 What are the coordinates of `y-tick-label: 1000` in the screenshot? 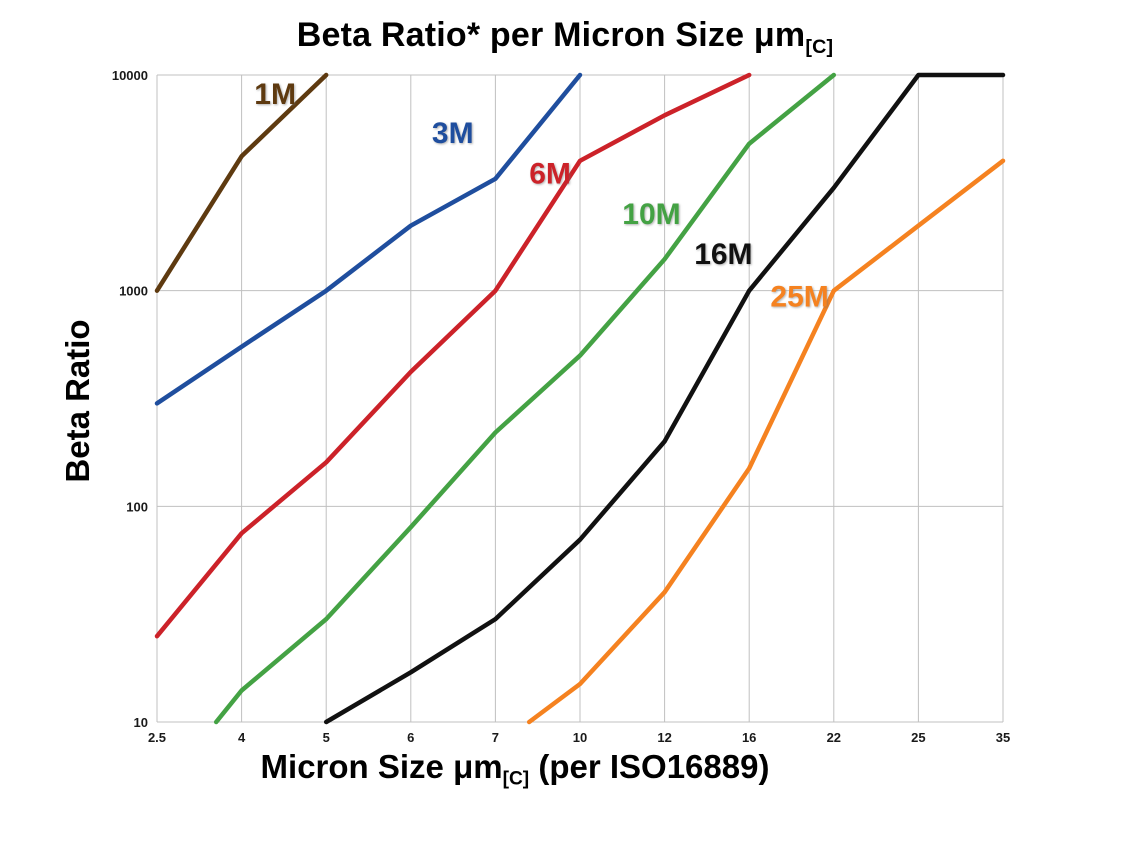 It's located at (133, 291).